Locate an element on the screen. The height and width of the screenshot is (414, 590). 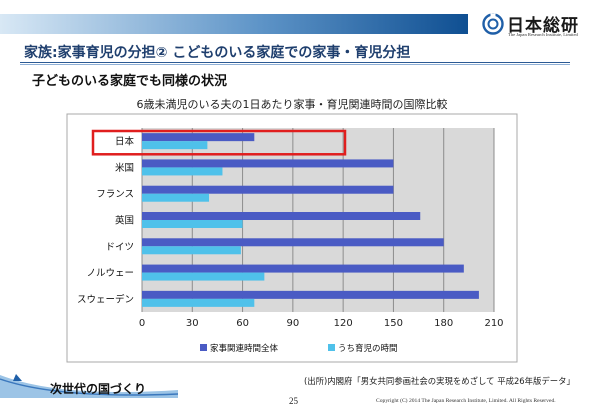
header-banner is located at coordinates (234, 24).